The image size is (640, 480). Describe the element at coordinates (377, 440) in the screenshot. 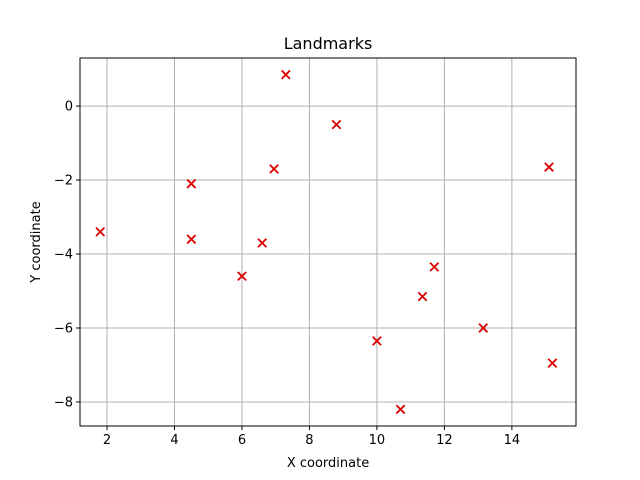

I see `x-tick-label: 10` at that location.